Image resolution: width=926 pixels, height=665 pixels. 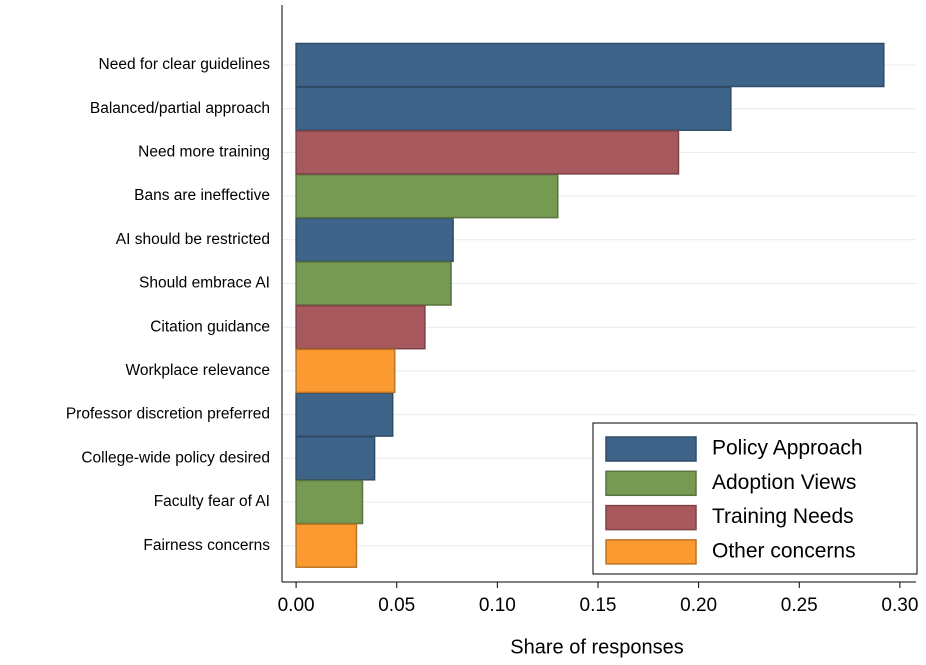 I want to click on x-tick-label: 0.15, so click(x=598, y=605).